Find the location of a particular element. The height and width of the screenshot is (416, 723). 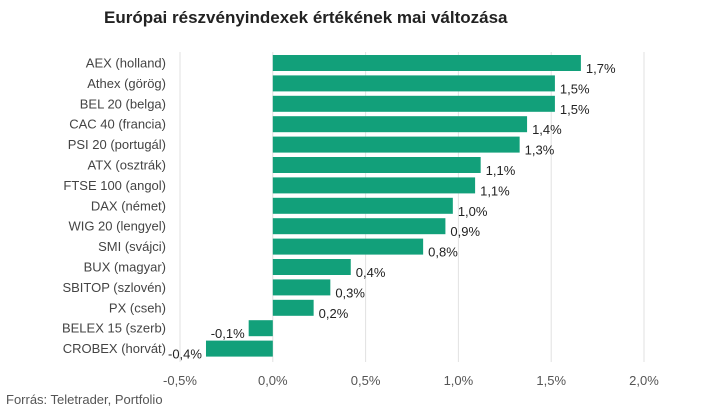

category-label: CROBEX (horvát) is located at coordinates (114, 348).